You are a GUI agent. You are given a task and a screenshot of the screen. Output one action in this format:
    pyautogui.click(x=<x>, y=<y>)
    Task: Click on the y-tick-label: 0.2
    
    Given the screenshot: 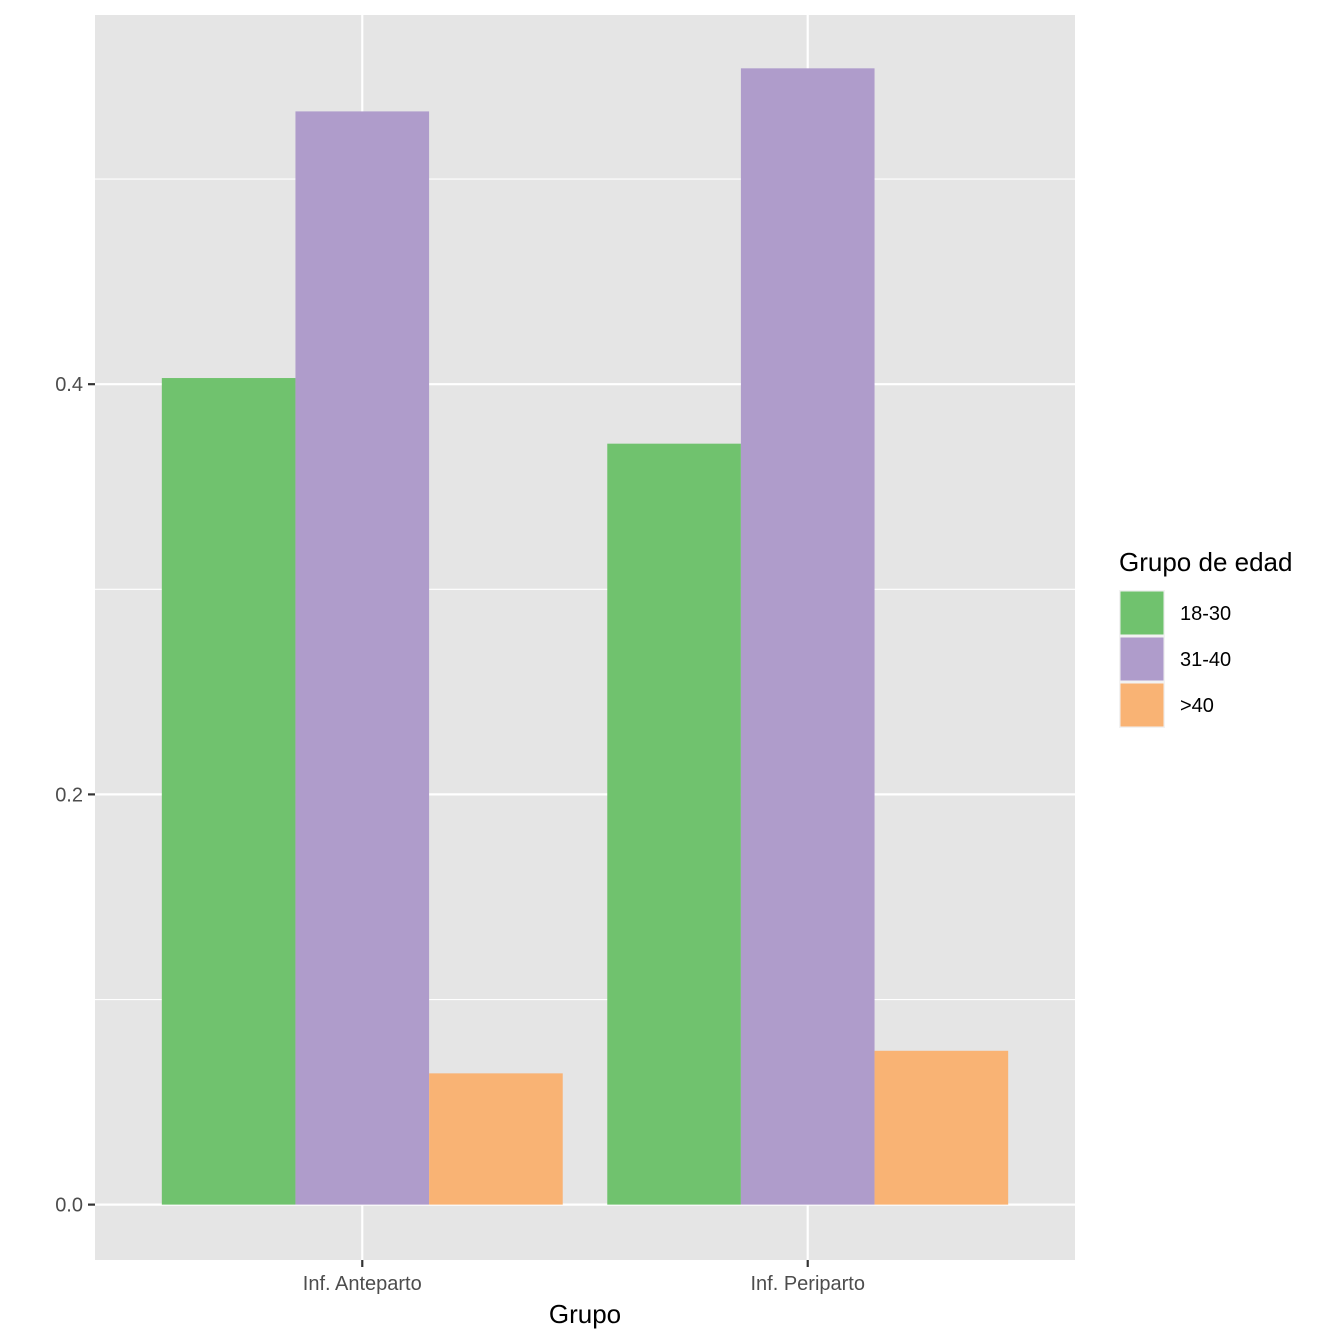 What is the action you would take?
    pyautogui.click(x=69, y=795)
    